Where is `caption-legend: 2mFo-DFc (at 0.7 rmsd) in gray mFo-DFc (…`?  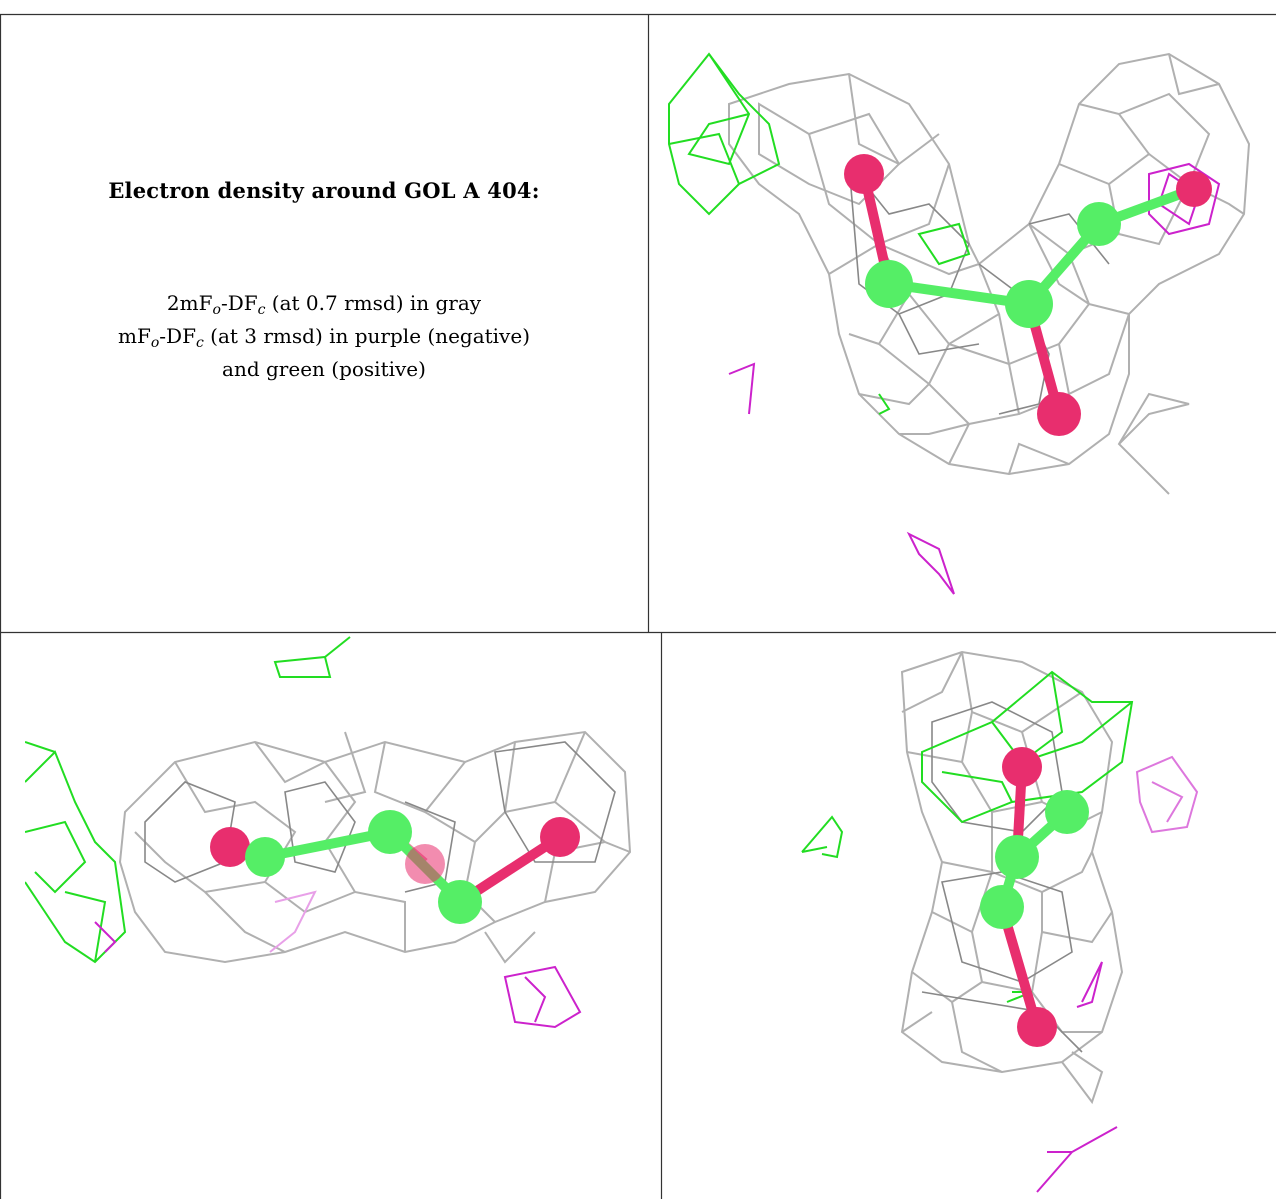 caption-legend: 2mFo-DFc (at 0.7 rmsd) in gray mFo-DFc (… is located at coordinates (324, 336).